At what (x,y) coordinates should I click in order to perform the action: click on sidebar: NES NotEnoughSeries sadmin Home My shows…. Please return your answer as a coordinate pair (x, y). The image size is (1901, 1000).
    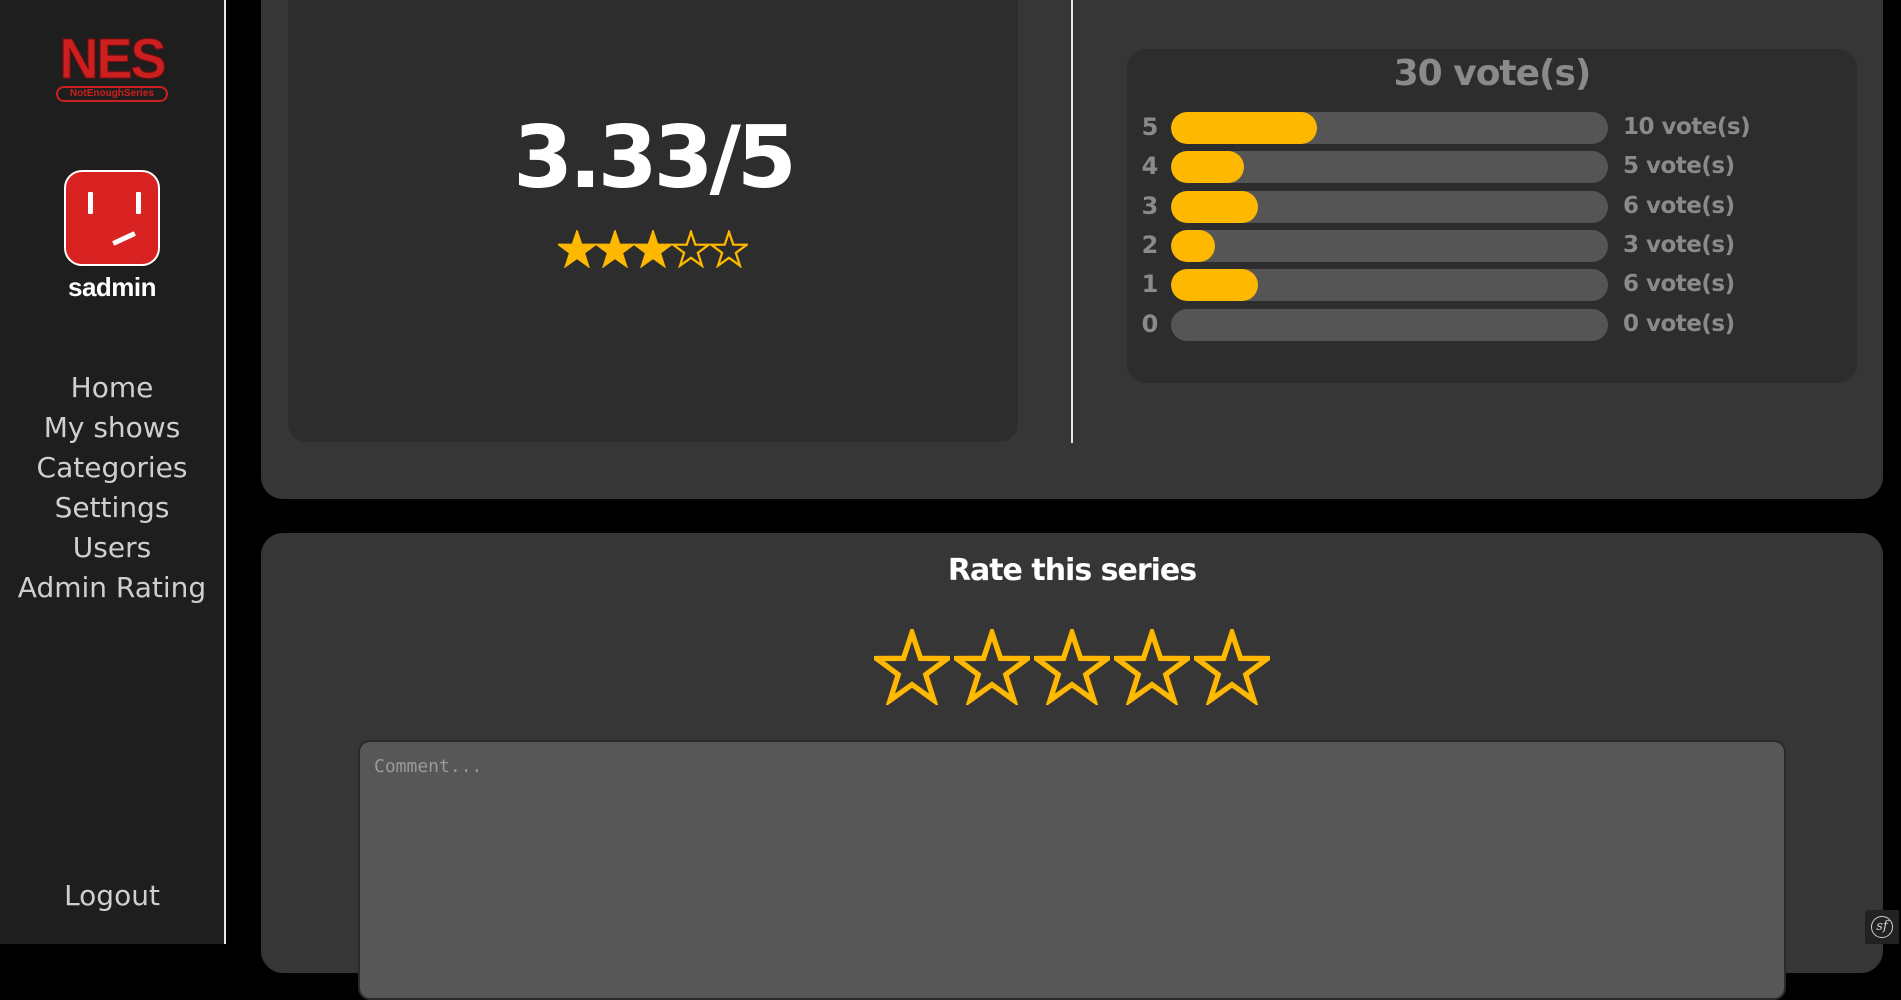
    Looking at the image, I should click on (113, 472).